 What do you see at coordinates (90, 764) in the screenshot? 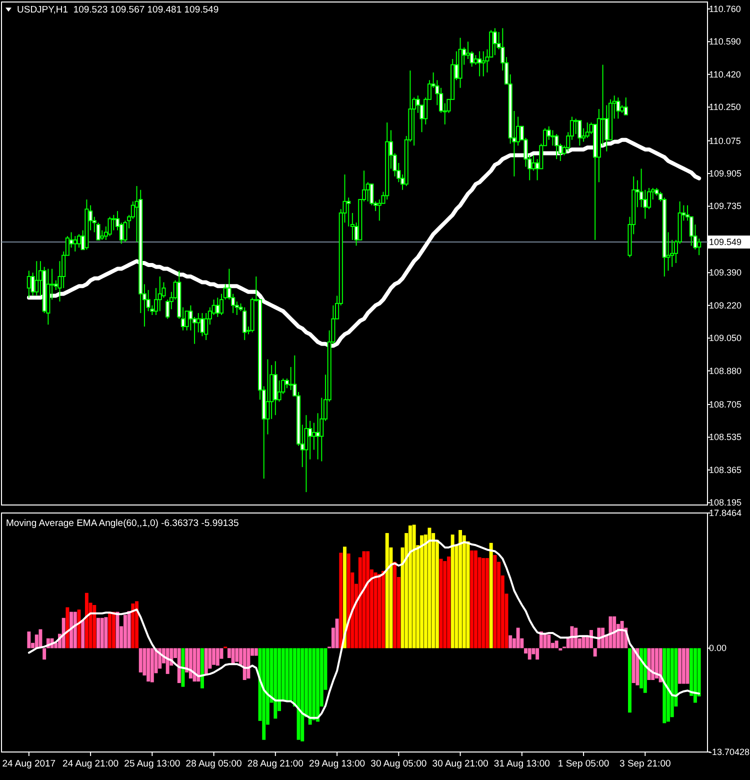
I see `x-tick-label: 24 Aug 21:00` at bounding box center [90, 764].